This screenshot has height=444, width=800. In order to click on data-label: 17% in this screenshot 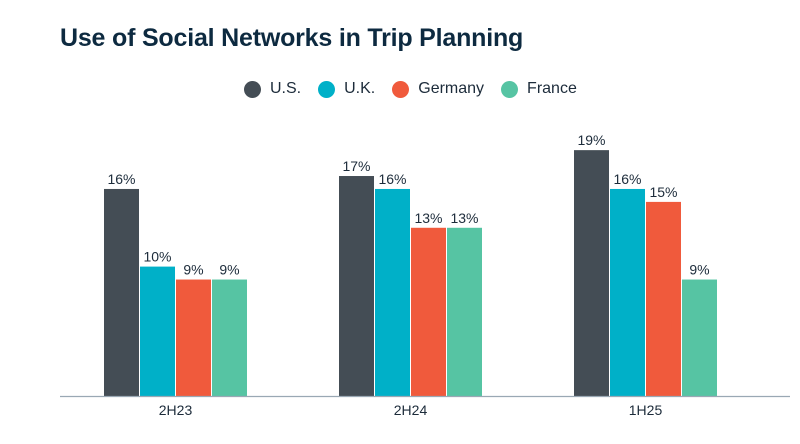, I will do `click(356, 166)`.